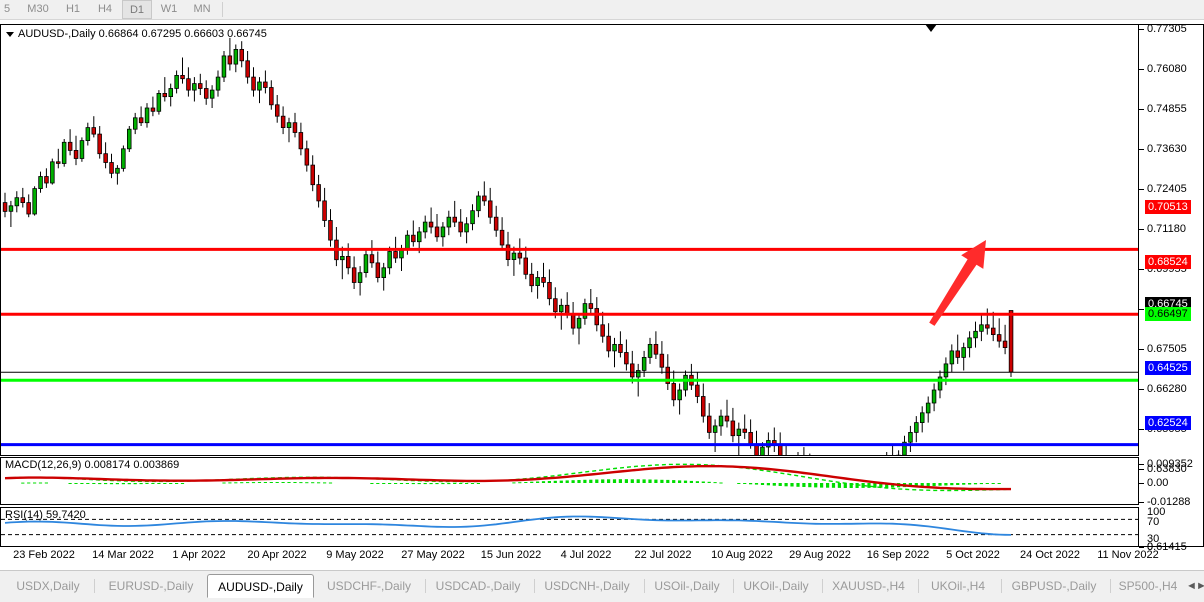  Describe the element at coordinates (202, 9) in the screenshot. I see `timeframe-mn: MN` at that location.